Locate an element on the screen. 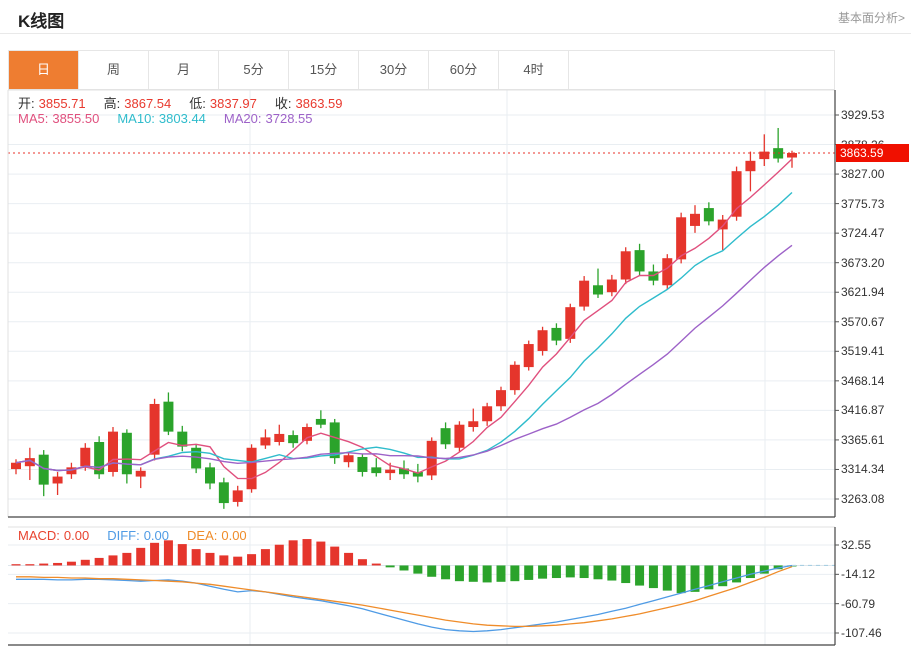 The height and width of the screenshot is (649, 911). tab-week: 周 is located at coordinates (114, 70).